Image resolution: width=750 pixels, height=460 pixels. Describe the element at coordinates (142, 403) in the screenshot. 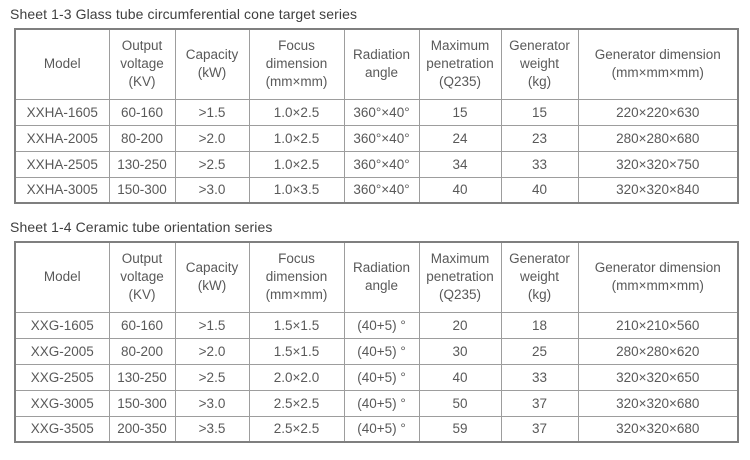

I see `table-cell: 150-300` at that location.